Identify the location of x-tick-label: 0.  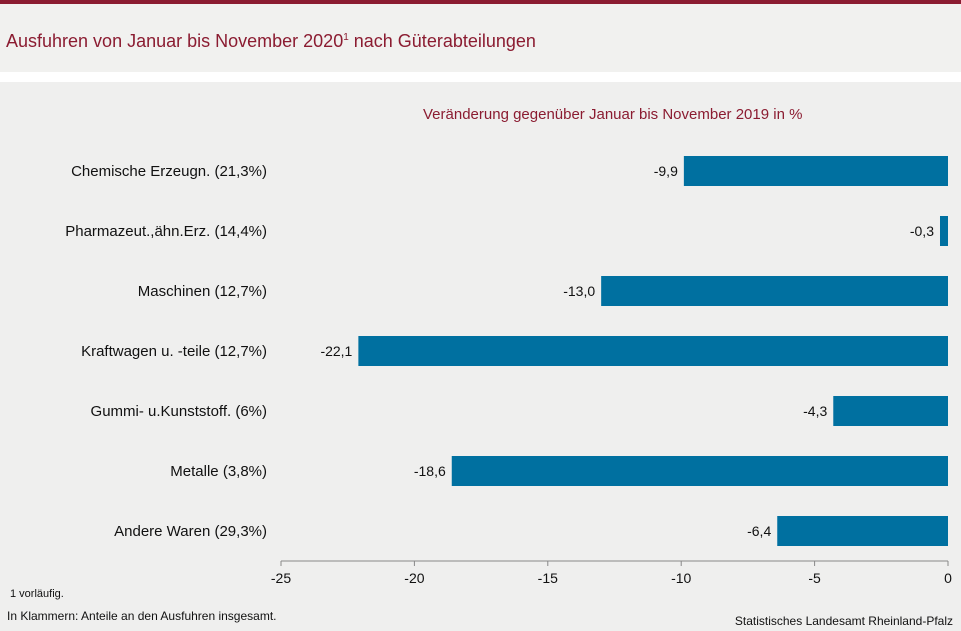
(948, 578).